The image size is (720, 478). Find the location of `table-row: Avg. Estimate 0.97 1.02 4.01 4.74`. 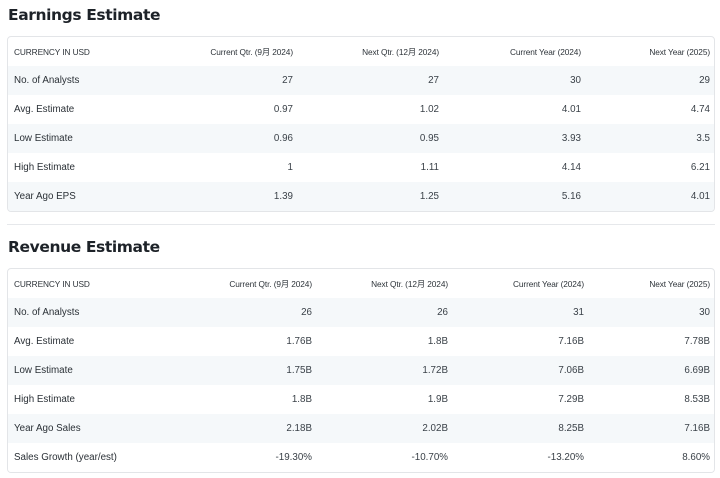

table-row: Avg. Estimate 0.97 1.02 4.01 4.74 is located at coordinates (361, 109).